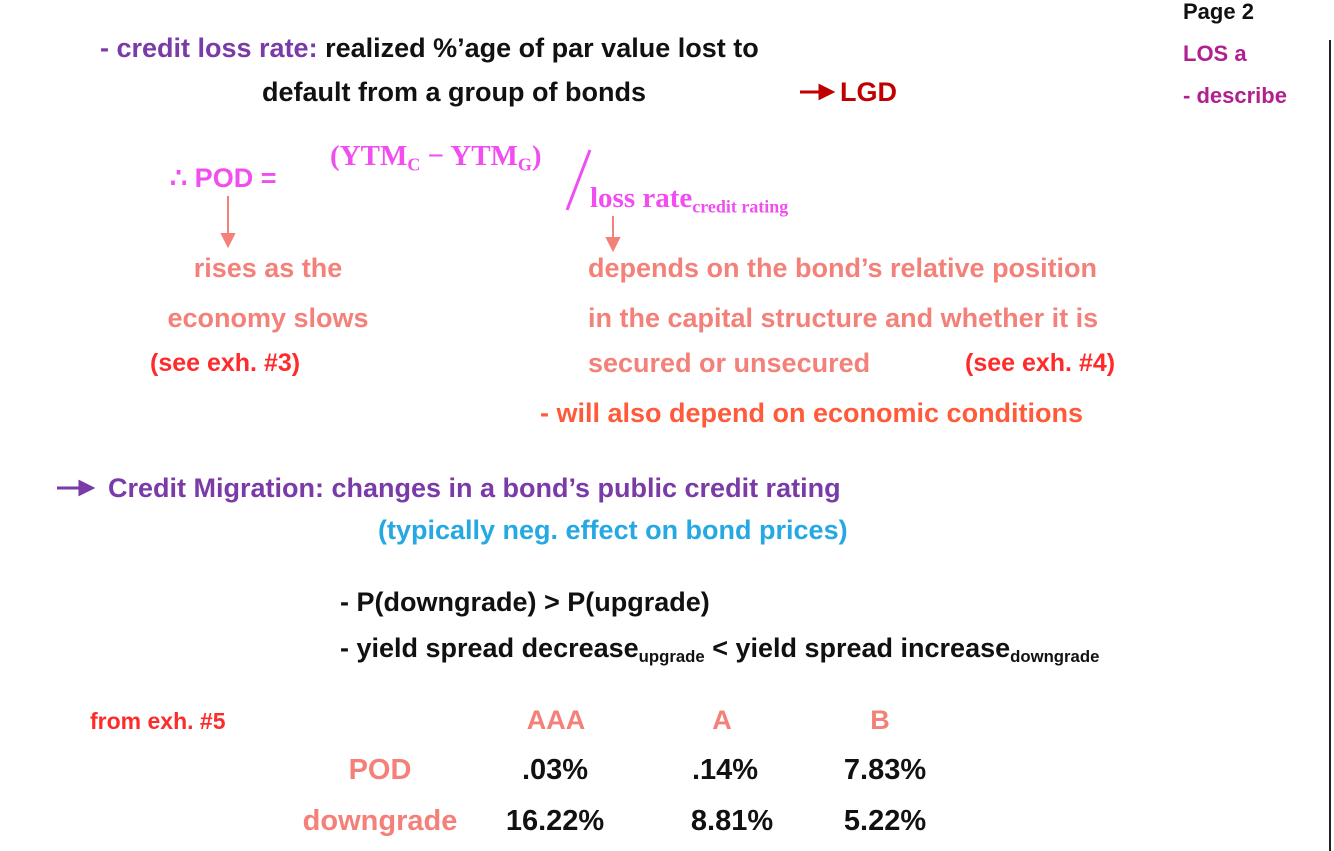  I want to click on bullet: - P(downgrade) > P(upgrade), so click(525, 602).